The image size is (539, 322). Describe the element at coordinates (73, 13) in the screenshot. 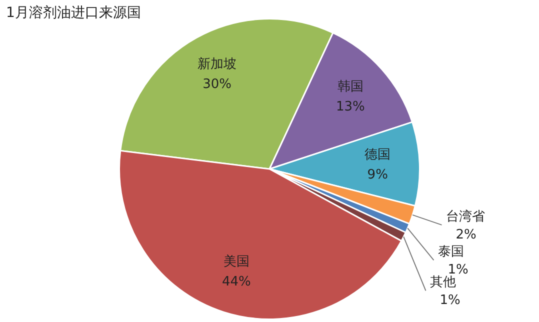

I see `chart-title: 1月溶剂油进口来源国` at that location.